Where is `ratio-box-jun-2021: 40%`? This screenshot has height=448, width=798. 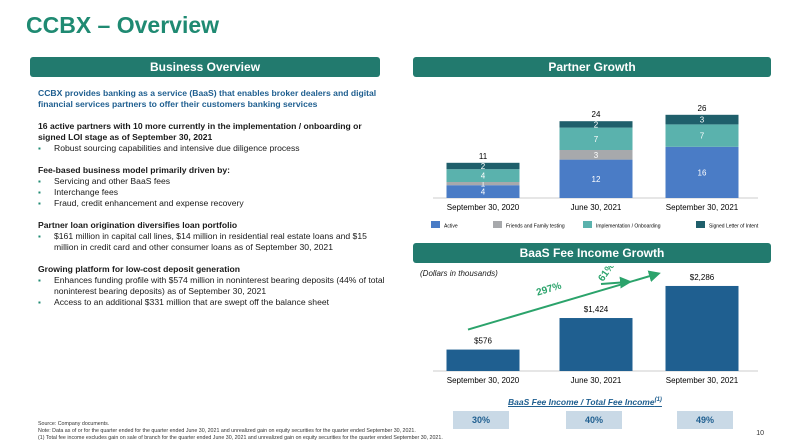 ratio-box-jun-2021: 40% is located at coordinates (594, 420).